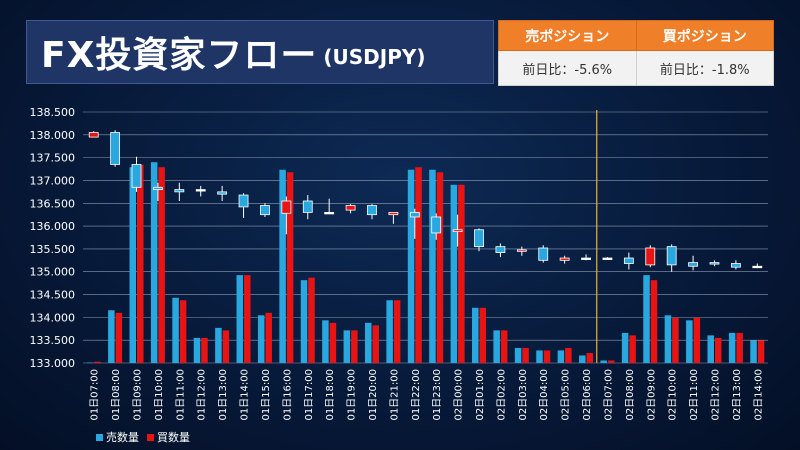 The width and height of the screenshot is (800, 450). I want to click on x-tick-label: 01日07:00, so click(95, 395).